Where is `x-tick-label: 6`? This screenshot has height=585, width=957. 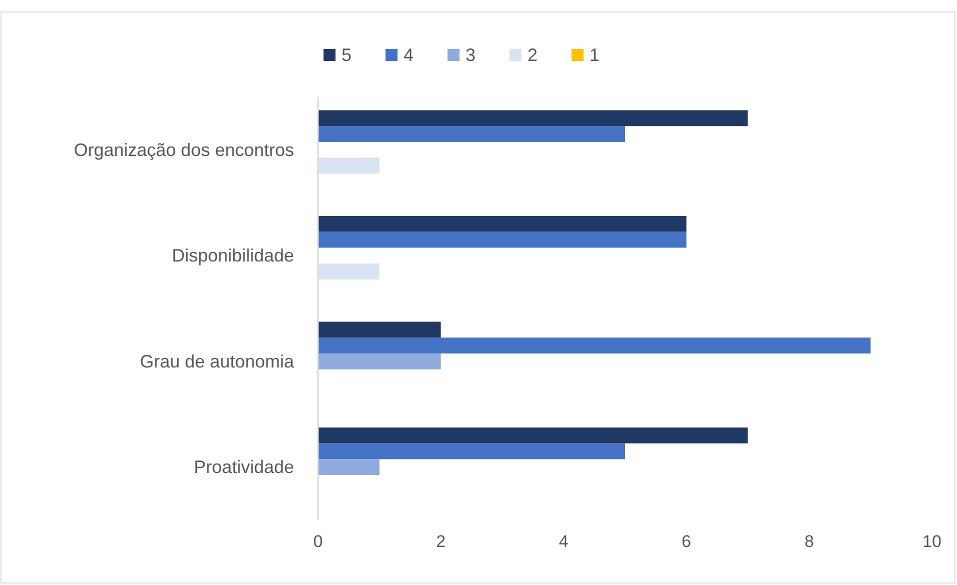 x-tick-label: 6 is located at coordinates (687, 542).